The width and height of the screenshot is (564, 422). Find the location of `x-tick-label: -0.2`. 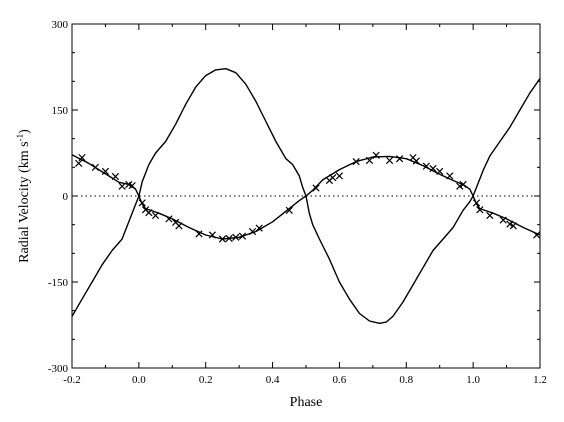

x-tick-label: -0.2 is located at coordinates (71, 380).